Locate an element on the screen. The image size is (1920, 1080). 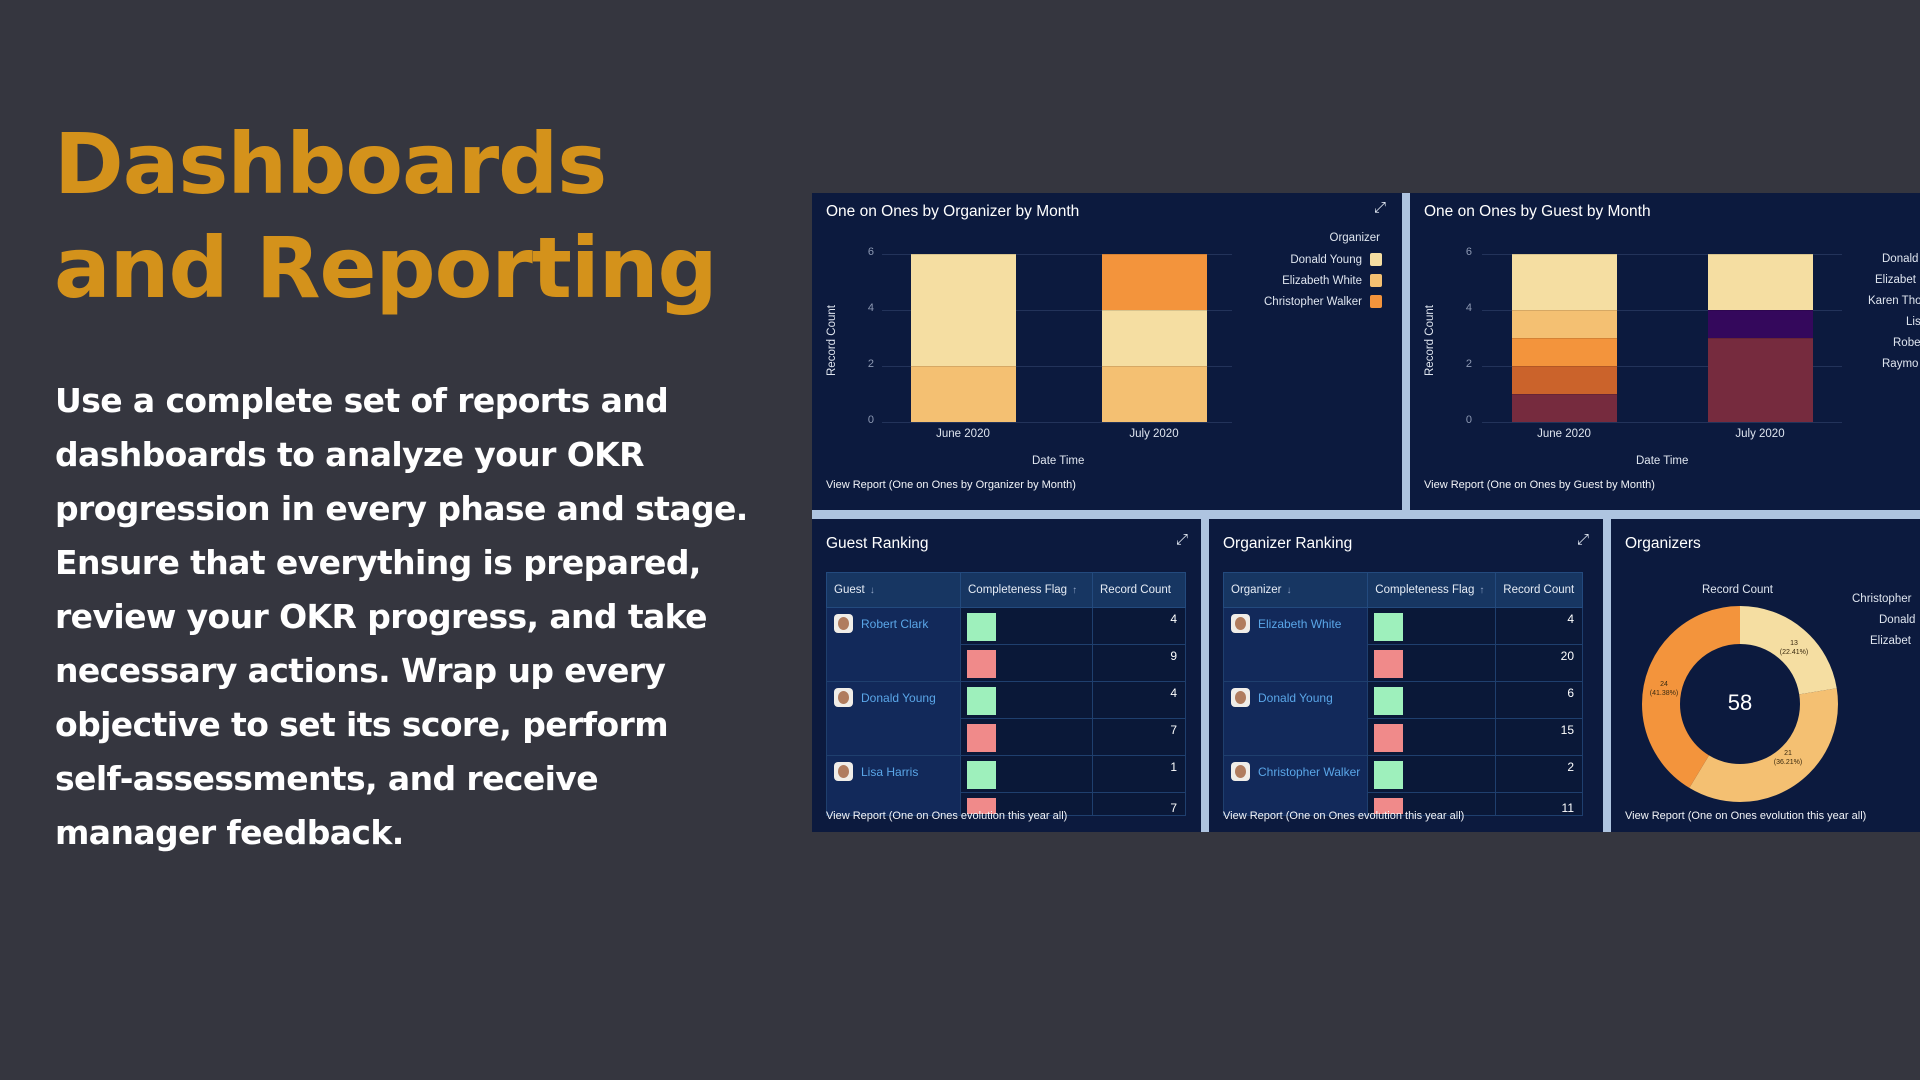
record-count: 15 is located at coordinates (1539, 737).